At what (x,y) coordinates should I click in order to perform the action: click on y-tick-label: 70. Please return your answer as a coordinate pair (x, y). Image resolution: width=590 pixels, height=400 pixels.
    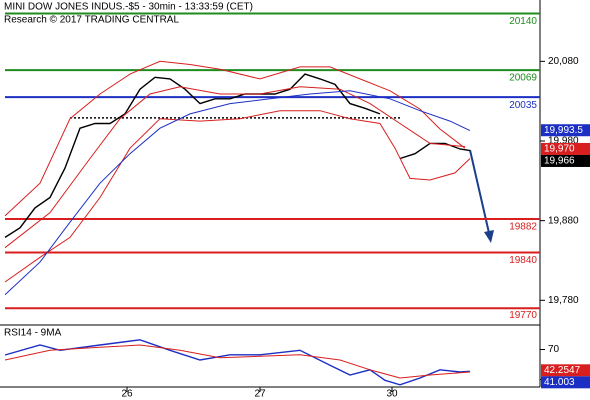
    Looking at the image, I should click on (554, 349).